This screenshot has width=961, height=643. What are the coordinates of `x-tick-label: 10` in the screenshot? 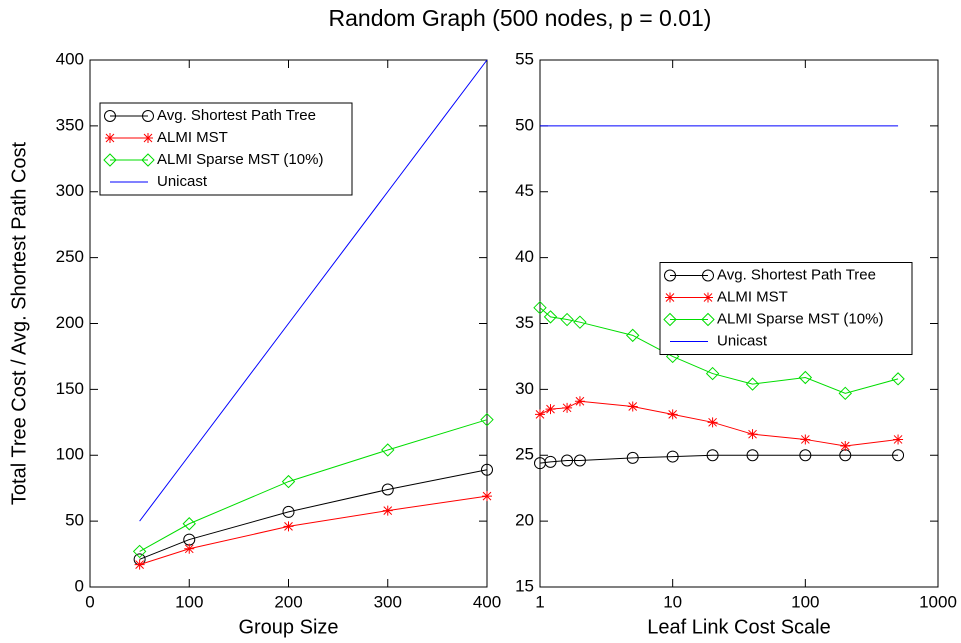 It's located at (672, 601).